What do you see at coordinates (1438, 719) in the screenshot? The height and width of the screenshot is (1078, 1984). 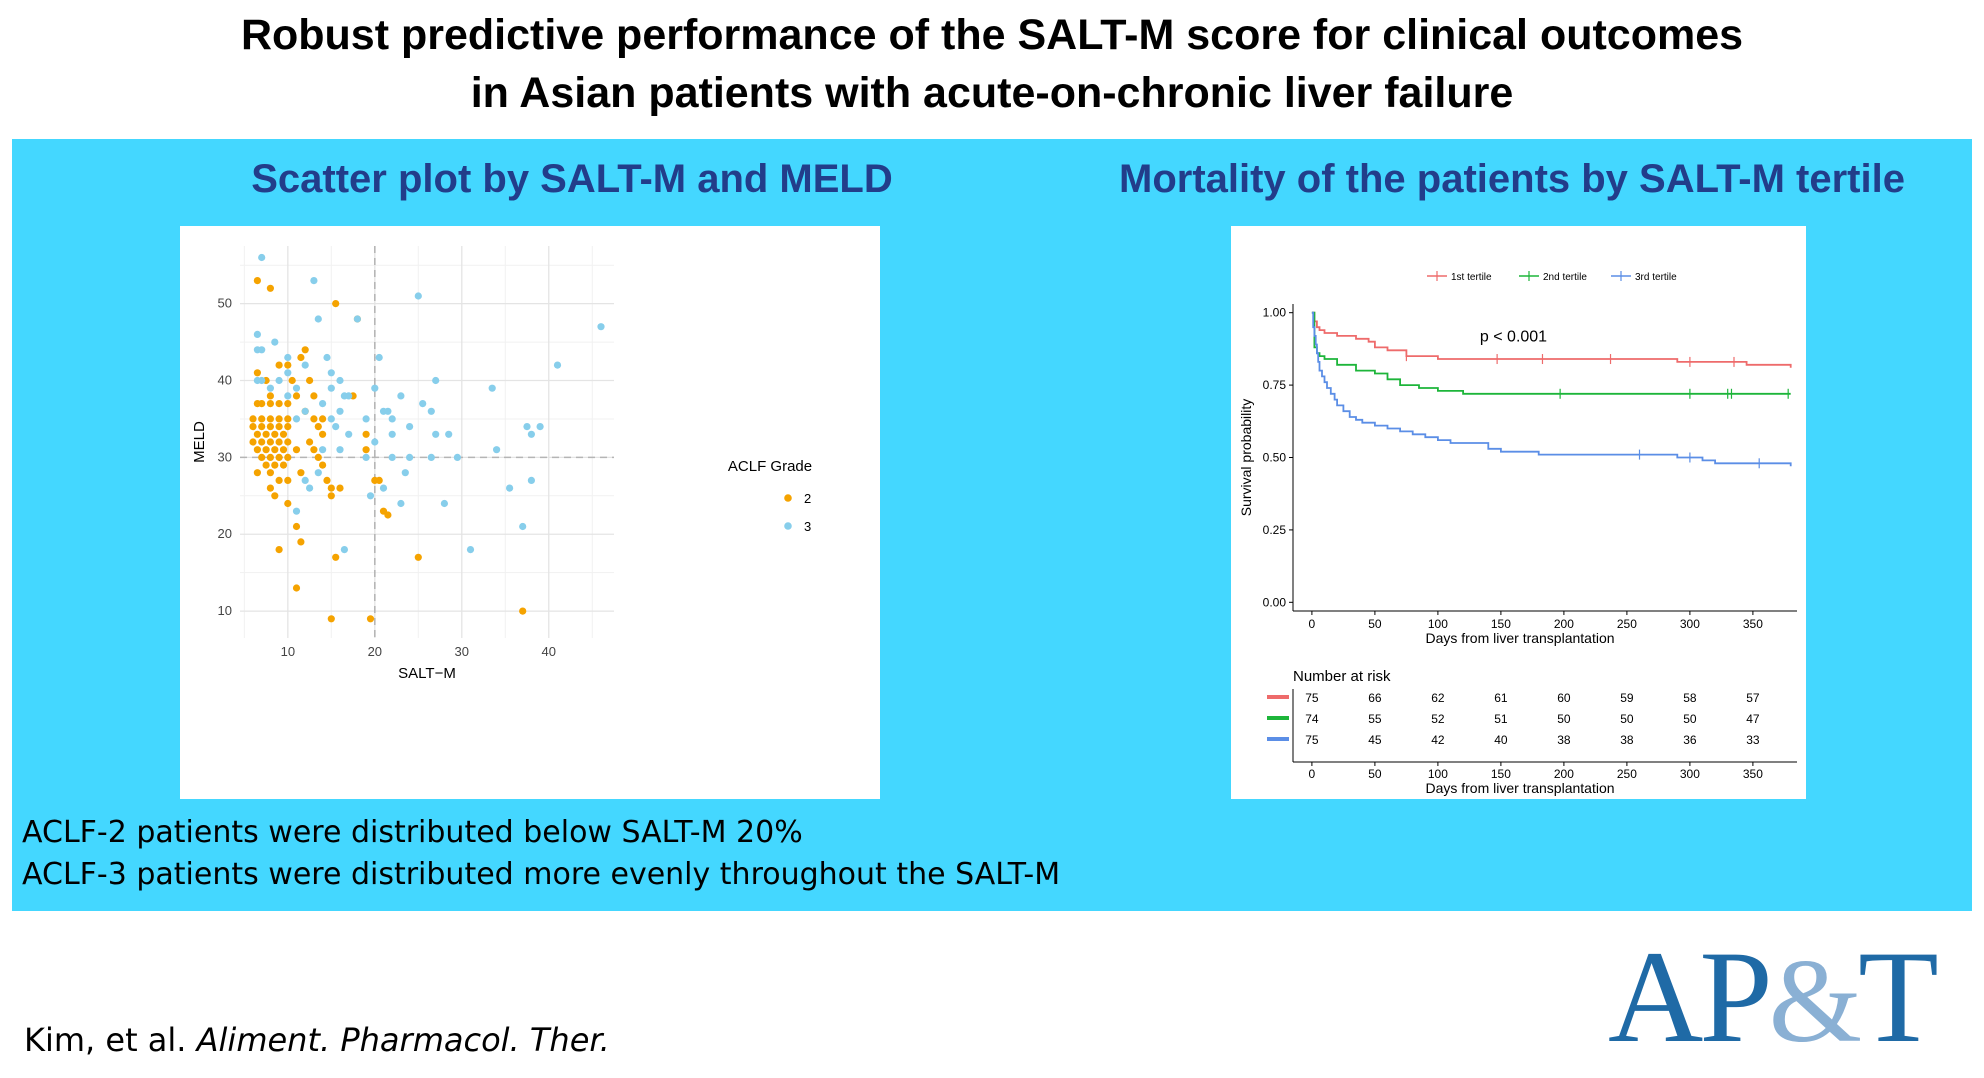 I see `risk-count: 52` at bounding box center [1438, 719].